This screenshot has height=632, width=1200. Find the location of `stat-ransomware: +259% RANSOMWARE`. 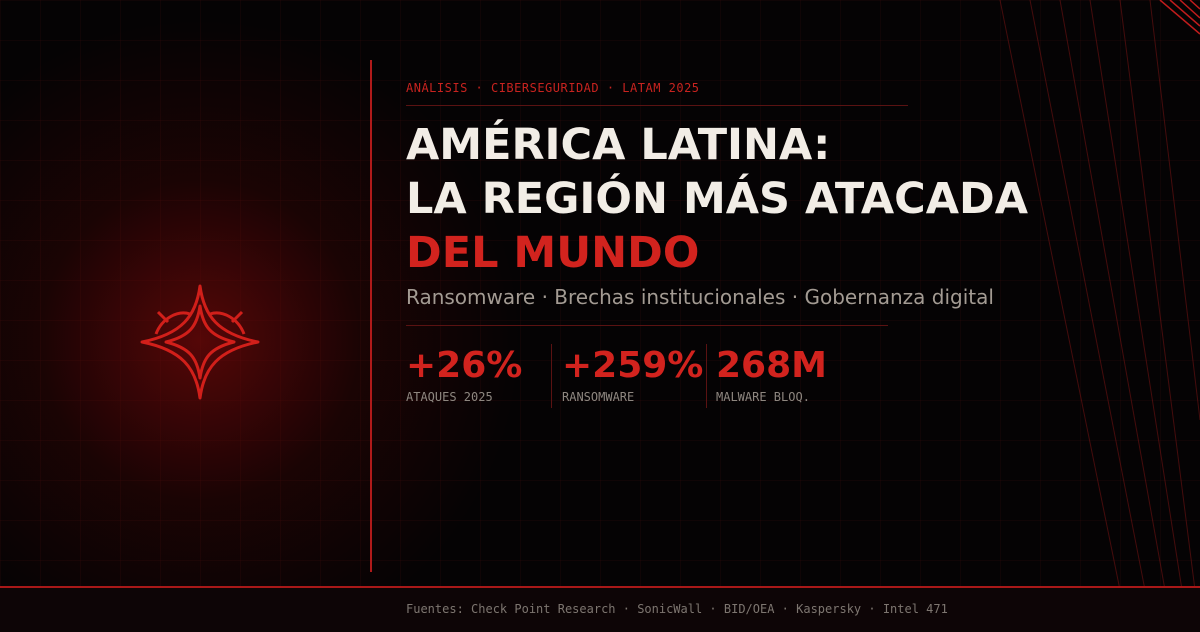

stat-ransomware: +259% RANSOMWARE is located at coordinates (632, 376).